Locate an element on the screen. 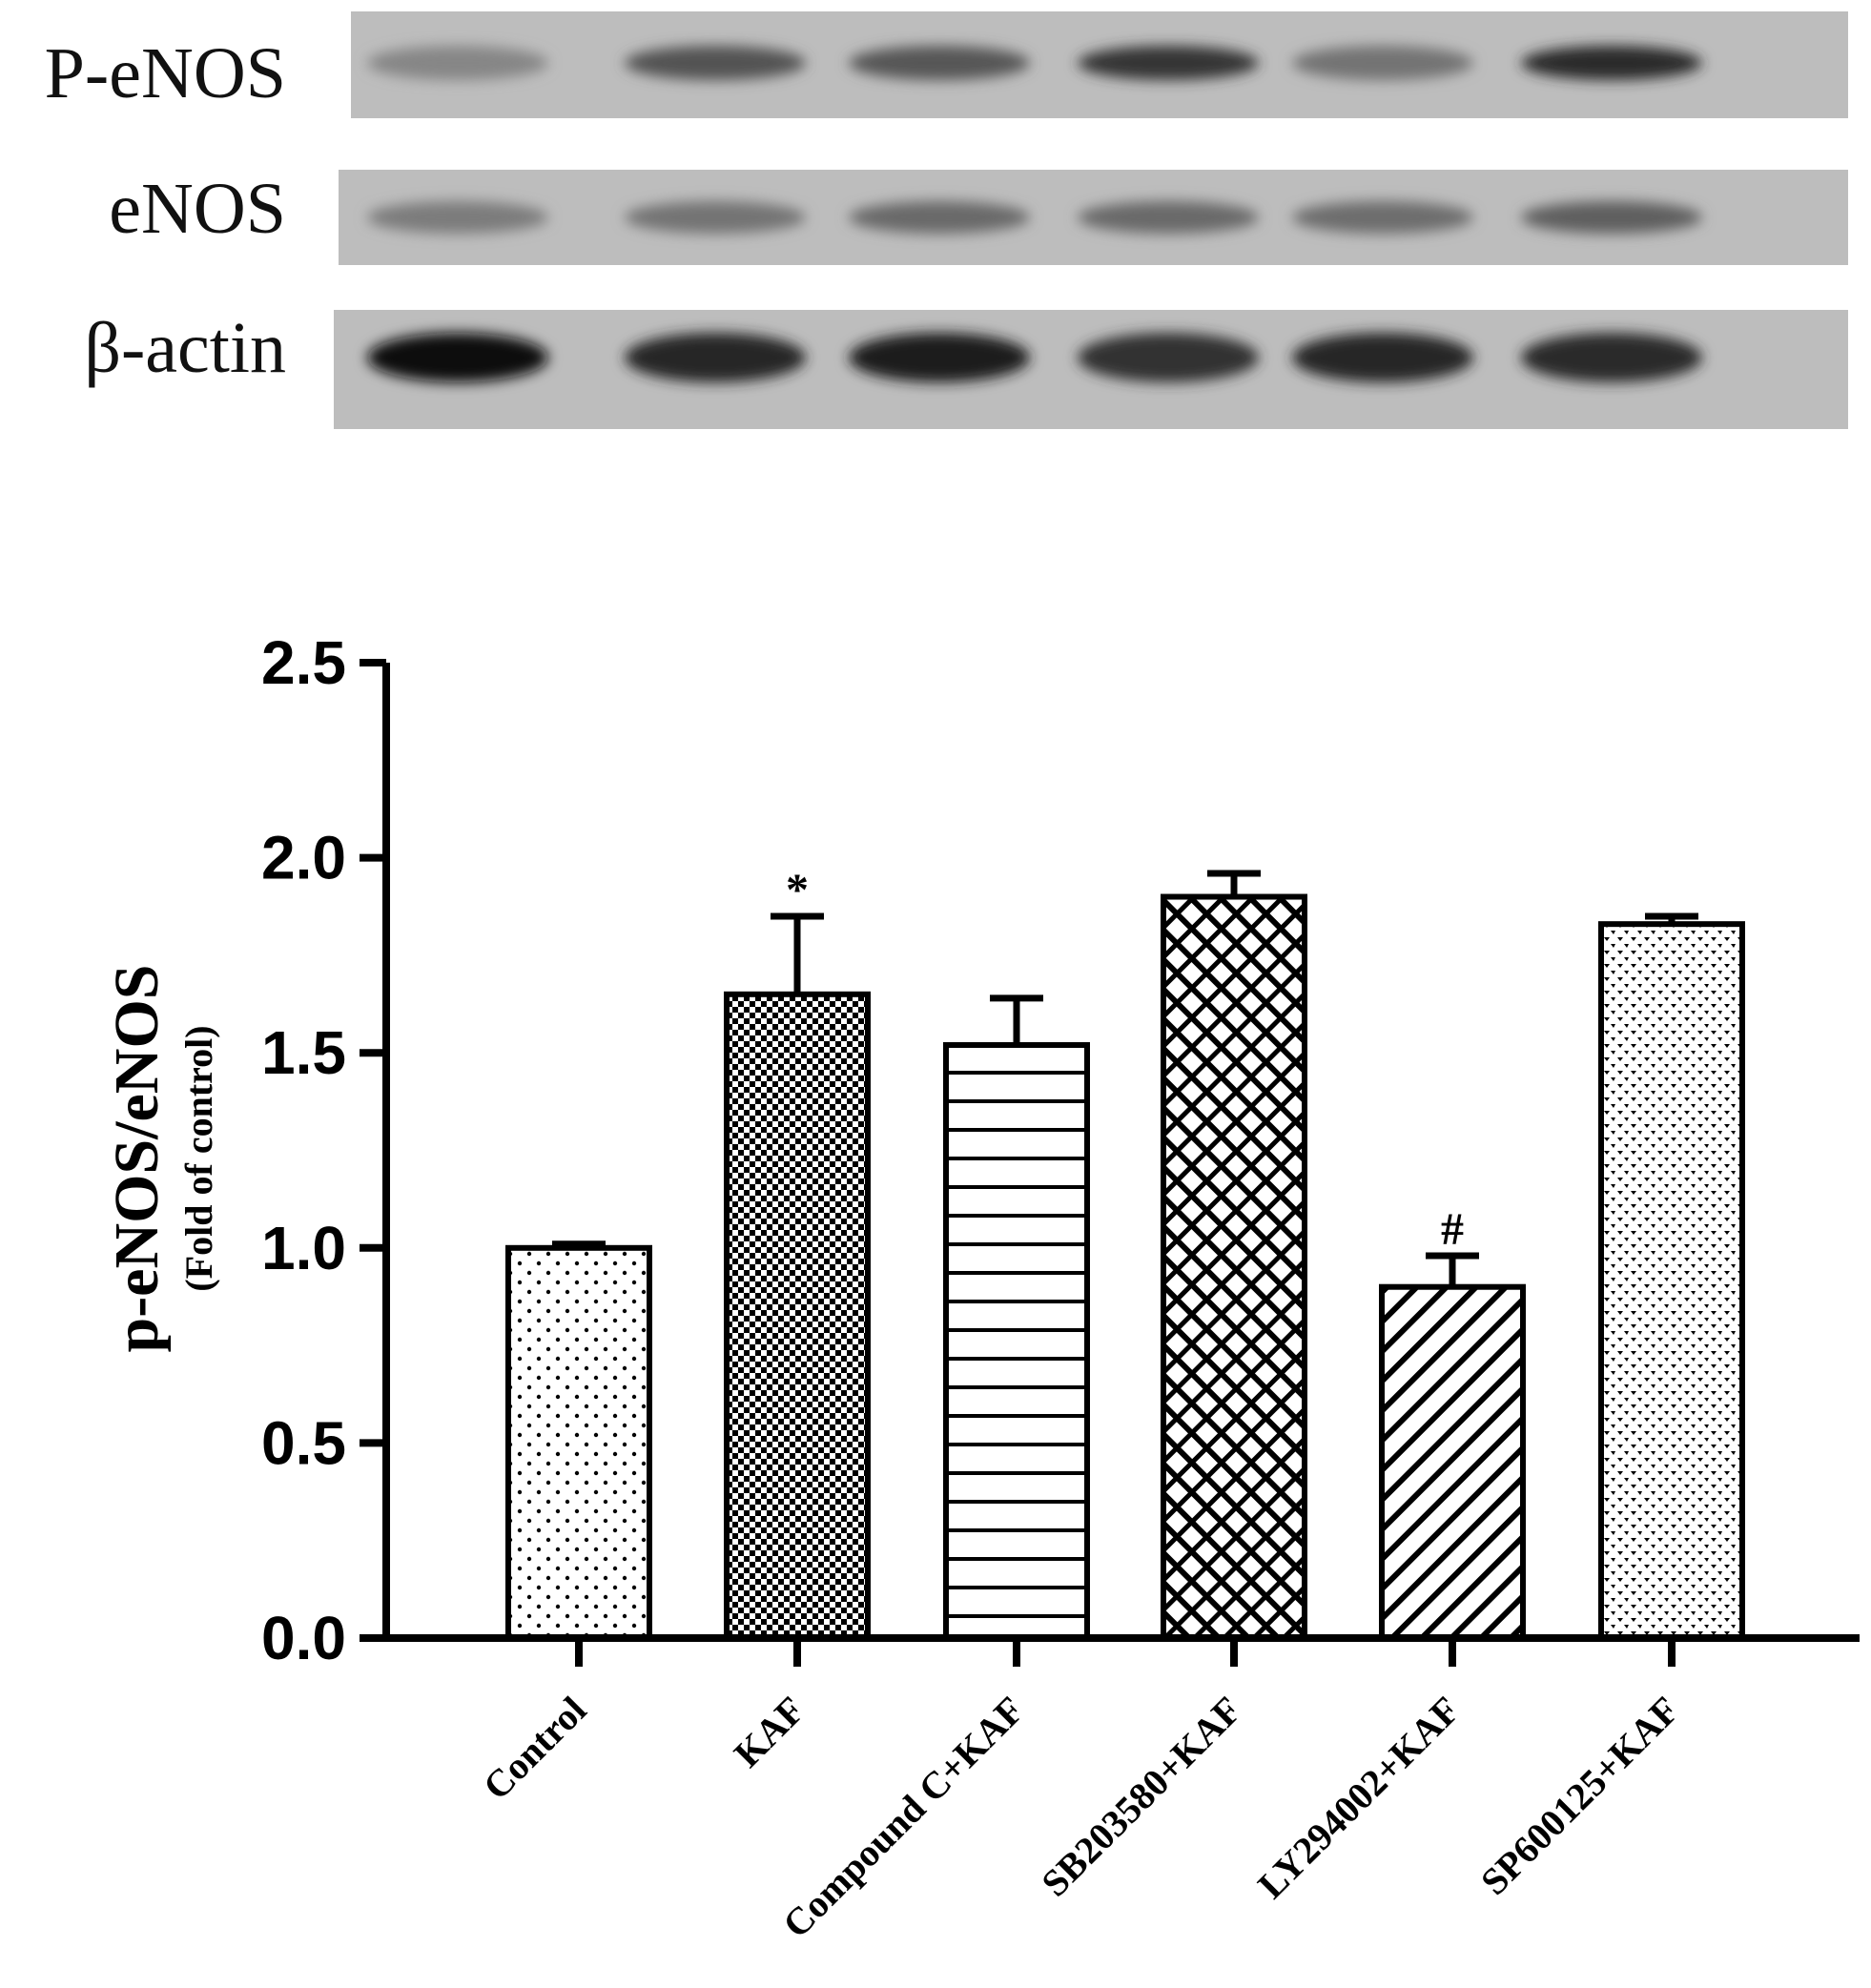 Image resolution: width=1871 pixels, height=1988 pixels. y-axis-title: p-eNOS/eNOS (Fold of control) is located at coordinates (161, 1158).